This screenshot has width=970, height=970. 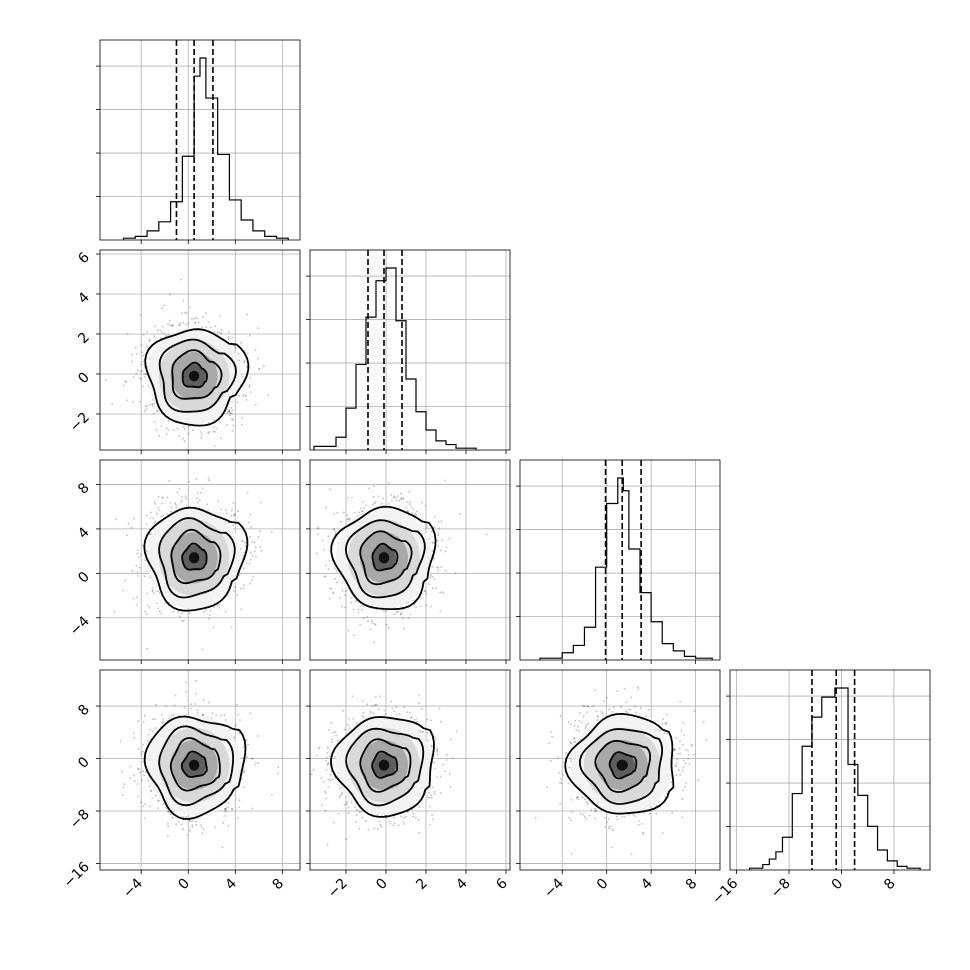 I want to click on y-tick-label: −4, so click(x=80, y=626).